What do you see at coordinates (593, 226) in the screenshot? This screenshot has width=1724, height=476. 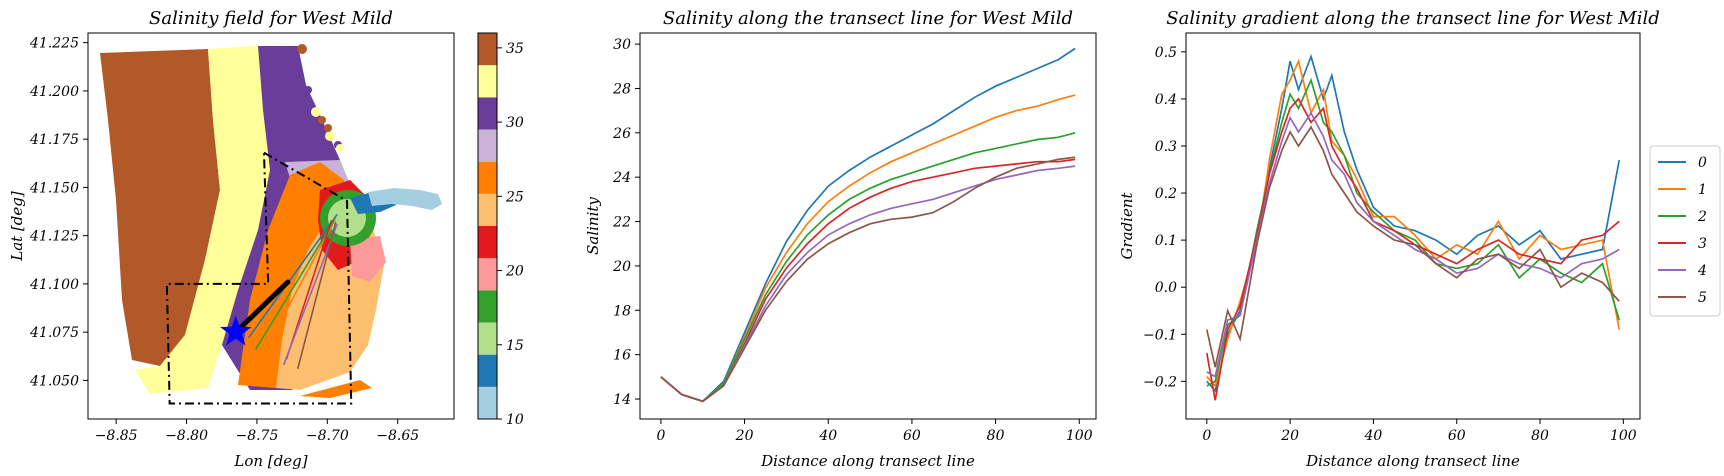 I see `transect-ylabel: Salinity` at bounding box center [593, 226].